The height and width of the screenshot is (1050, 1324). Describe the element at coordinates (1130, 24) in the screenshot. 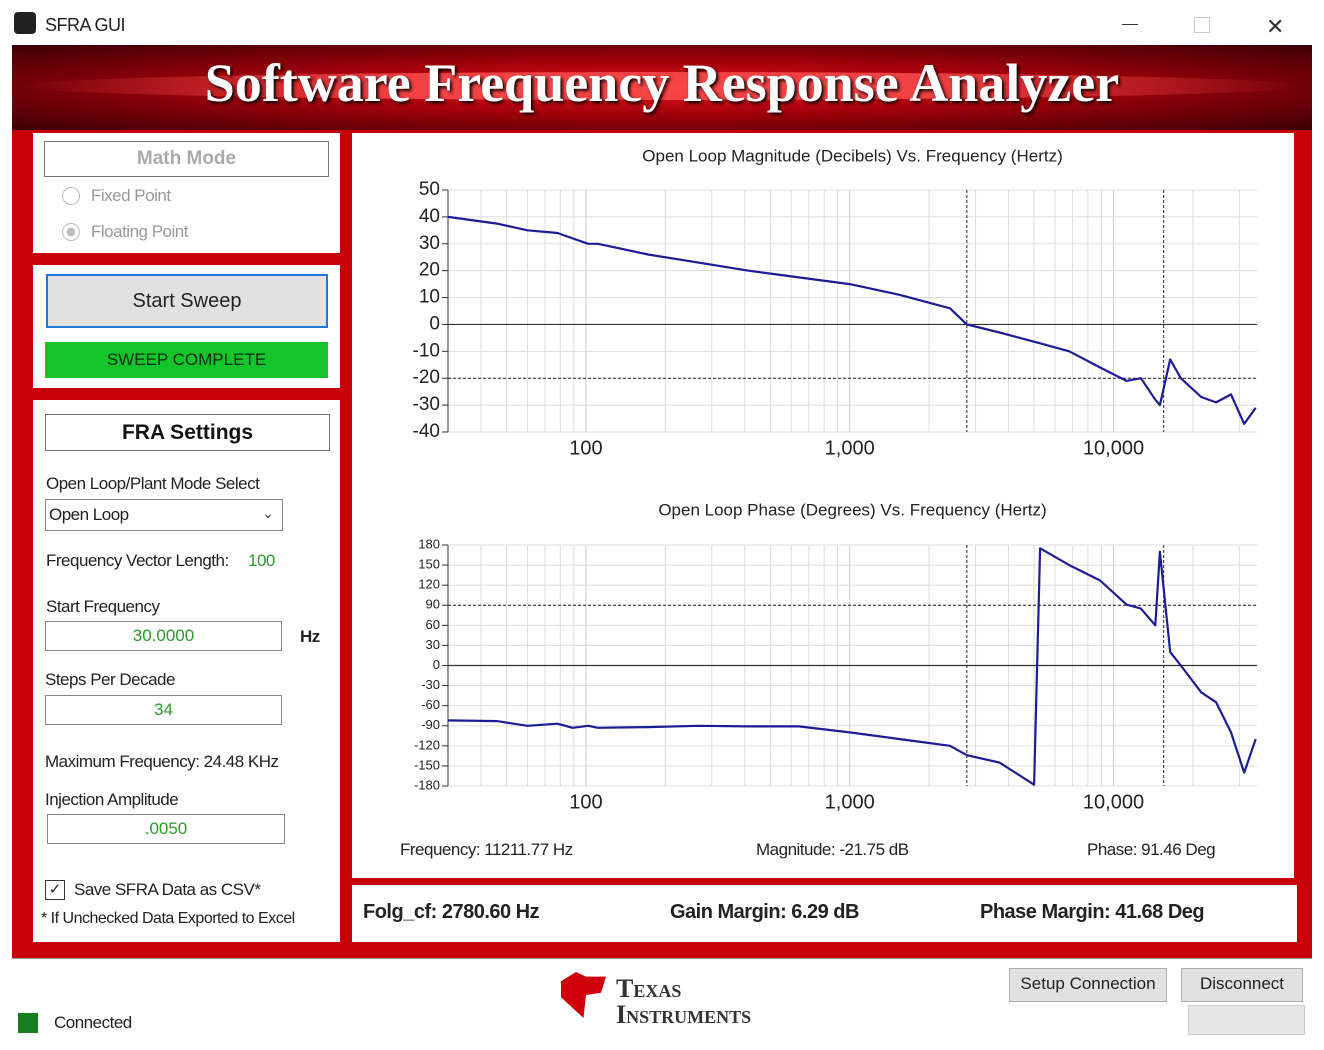

I see `minimize` at that location.